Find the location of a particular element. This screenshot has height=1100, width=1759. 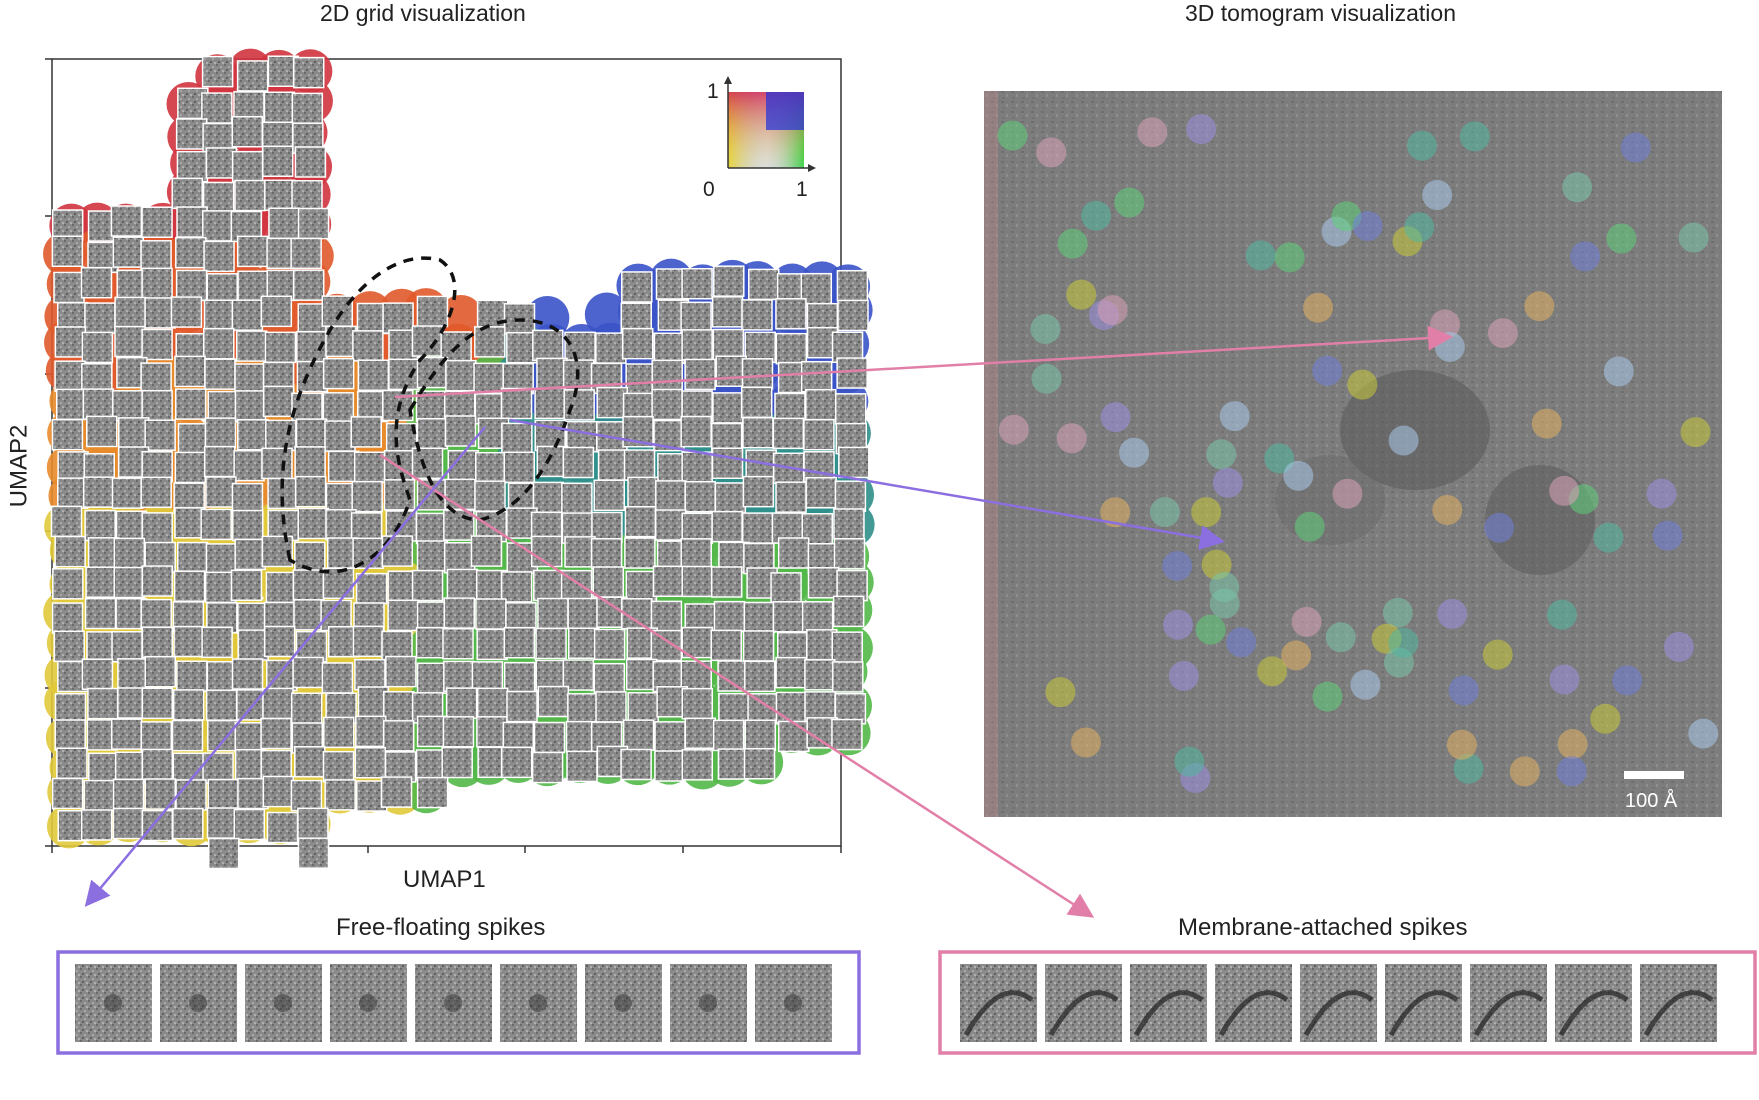

purple-arrow-to-tomogram is located at coordinates (867, 484).